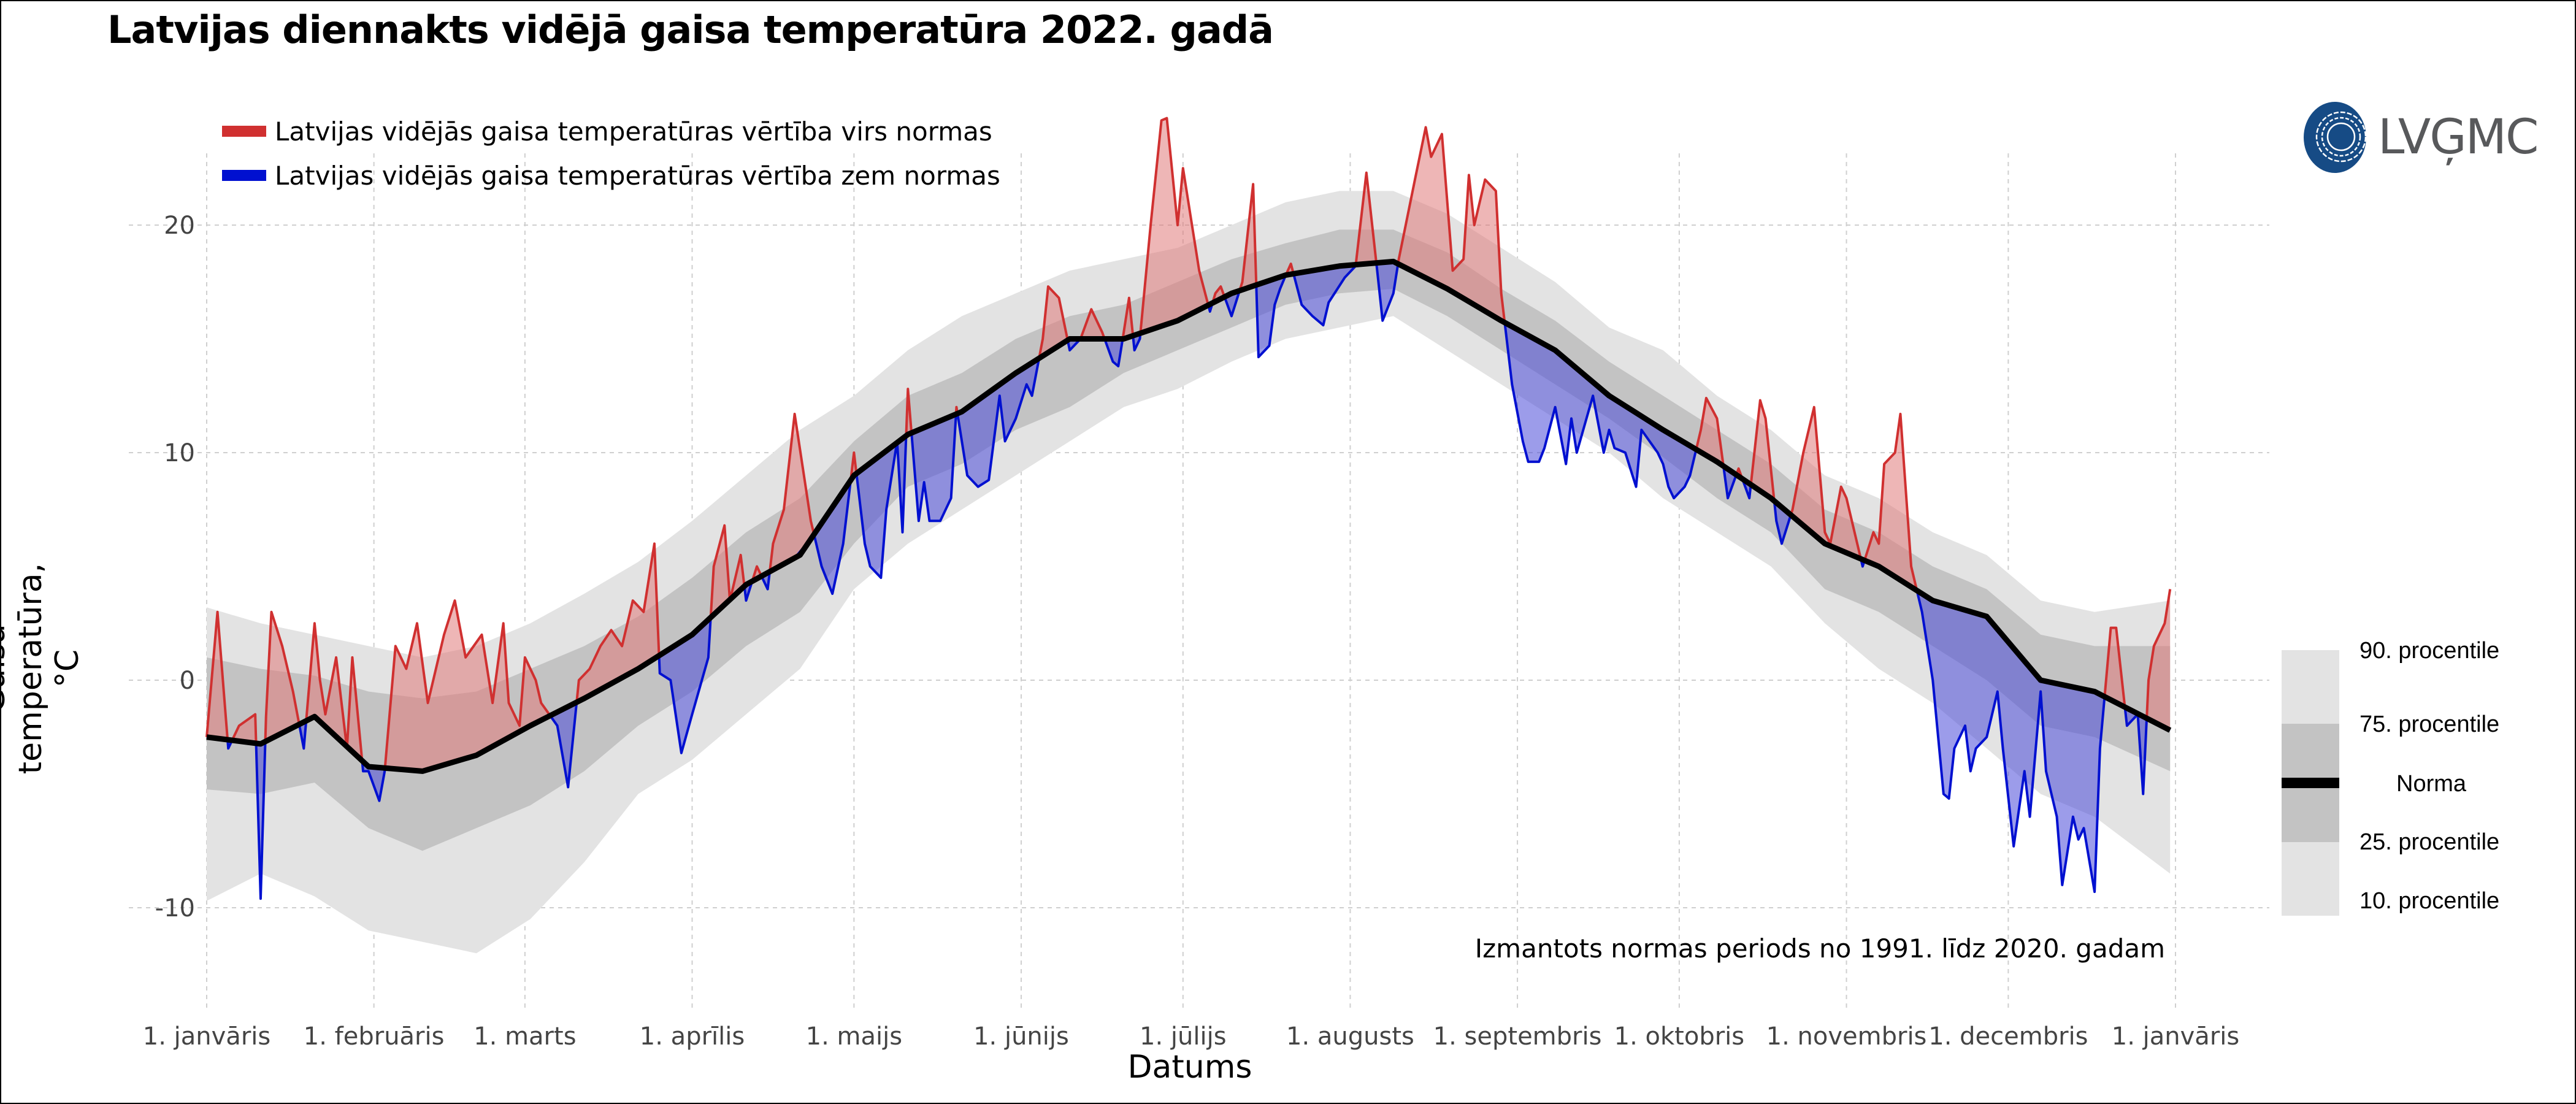 The height and width of the screenshot is (1104, 2576). I want to click on y-tick-labels: -10 0 10 20, so click(175, 567).